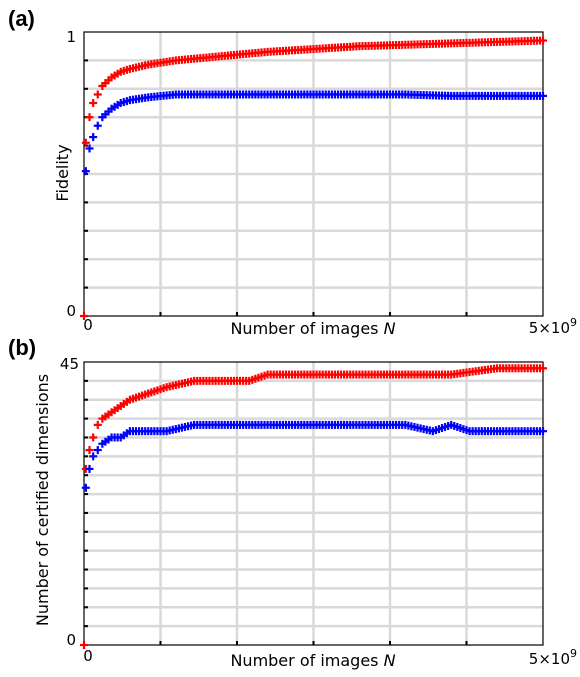  What do you see at coordinates (71, 640) in the screenshot?
I see `panel-b-ytick-bottom: 0` at bounding box center [71, 640].